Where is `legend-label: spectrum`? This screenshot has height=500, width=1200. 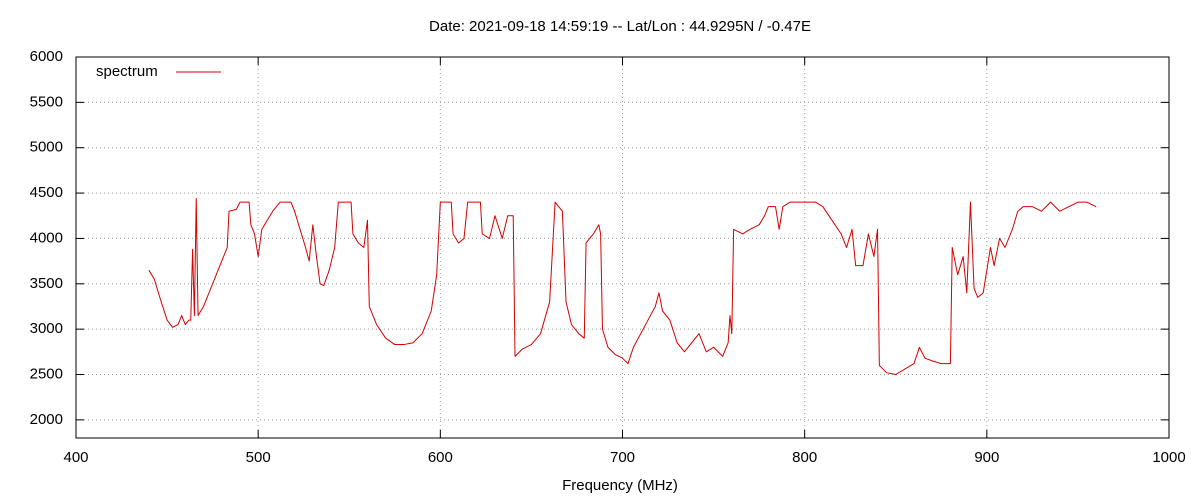 legend-label: spectrum is located at coordinates (127, 71).